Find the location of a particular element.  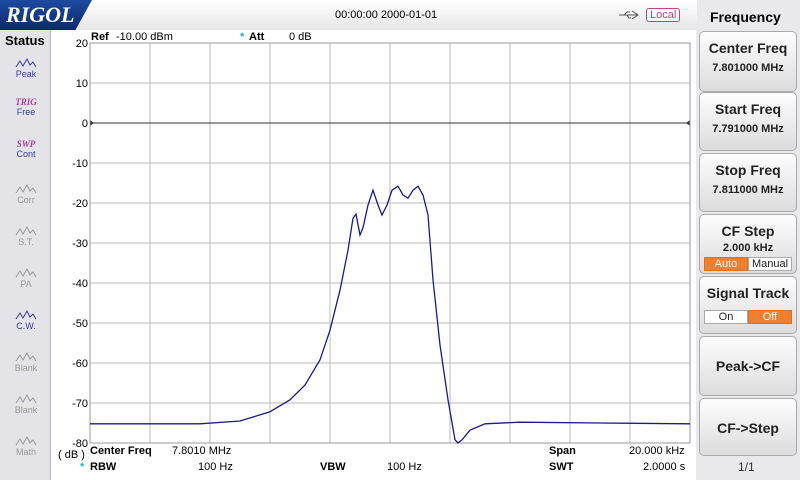

option: On is located at coordinates (726, 317).